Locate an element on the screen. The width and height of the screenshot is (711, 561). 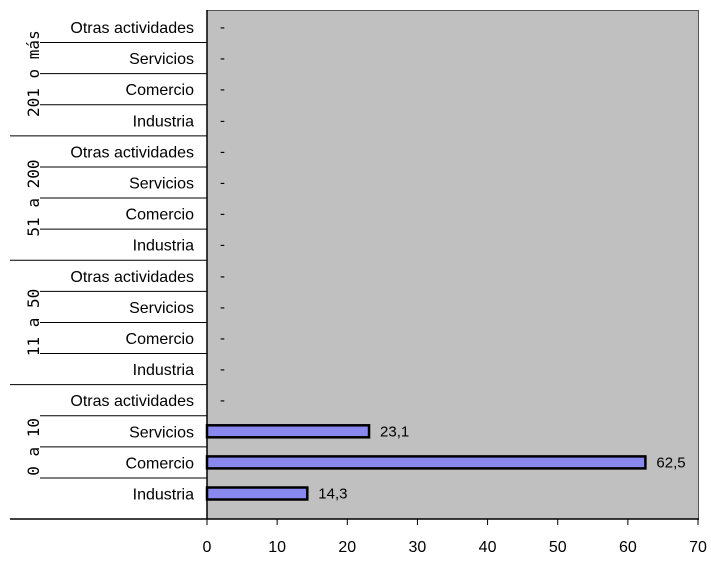
value-label-201-o-mas-otras-actividades: - is located at coordinates (222, 27).